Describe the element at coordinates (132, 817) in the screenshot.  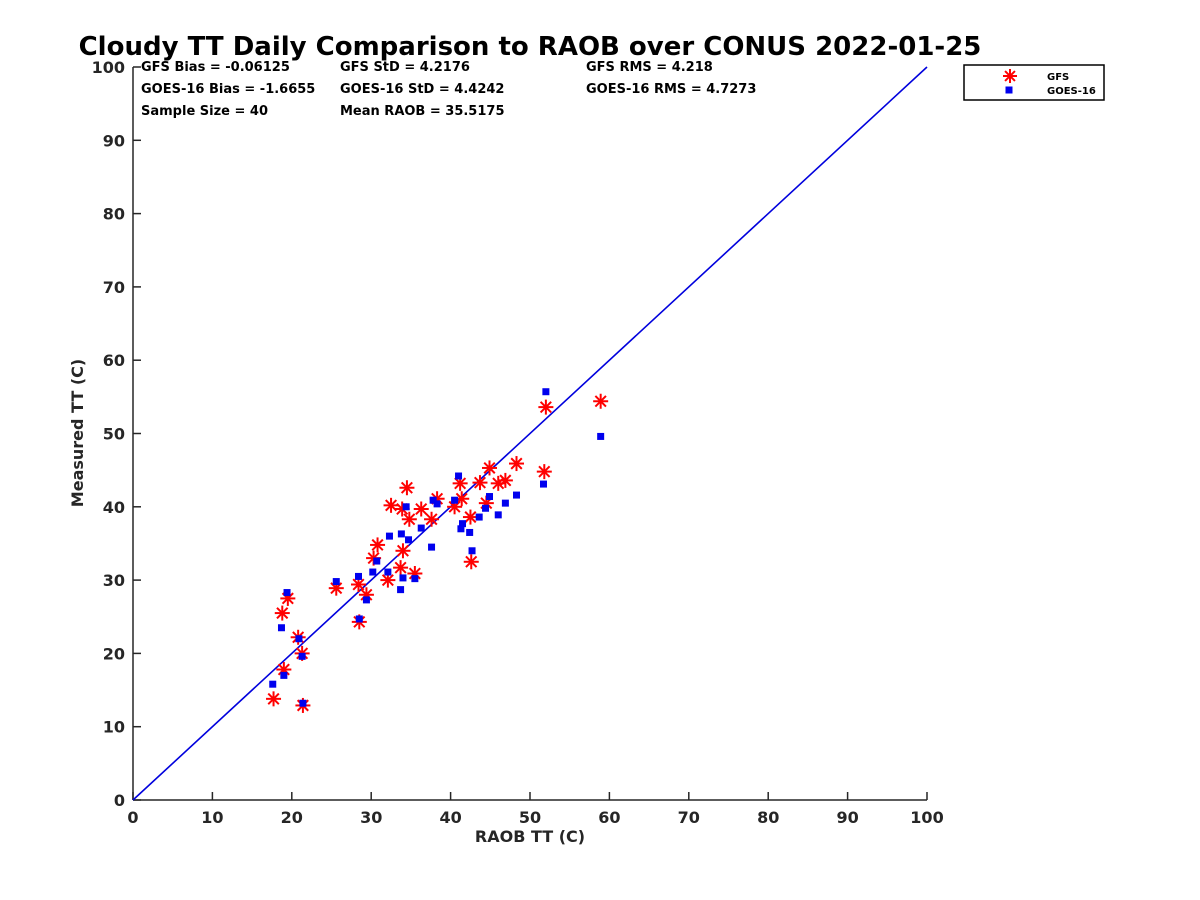
I see `x-tick-label: 0` at that location.